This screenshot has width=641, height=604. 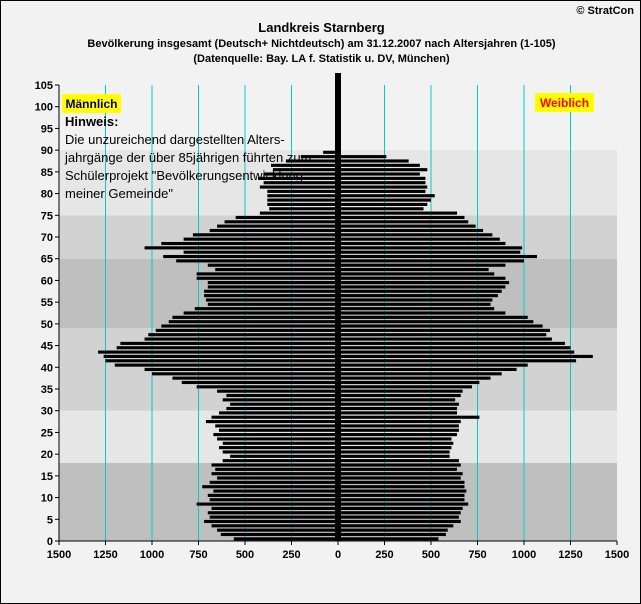 I want to click on x-tick-label: 1500, so click(x=617, y=555).